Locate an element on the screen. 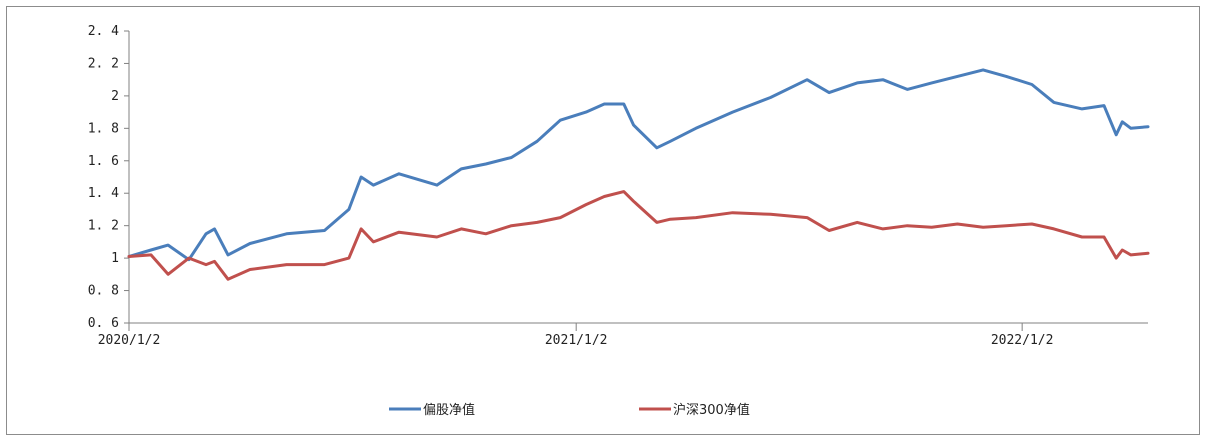  y-tick-label: 1. 8 is located at coordinates (103, 128).